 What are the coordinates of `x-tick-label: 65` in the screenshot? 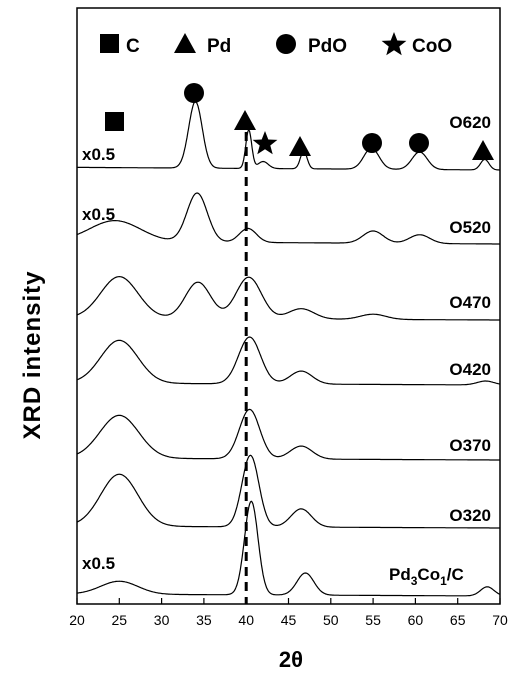 It's located at (458, 620).